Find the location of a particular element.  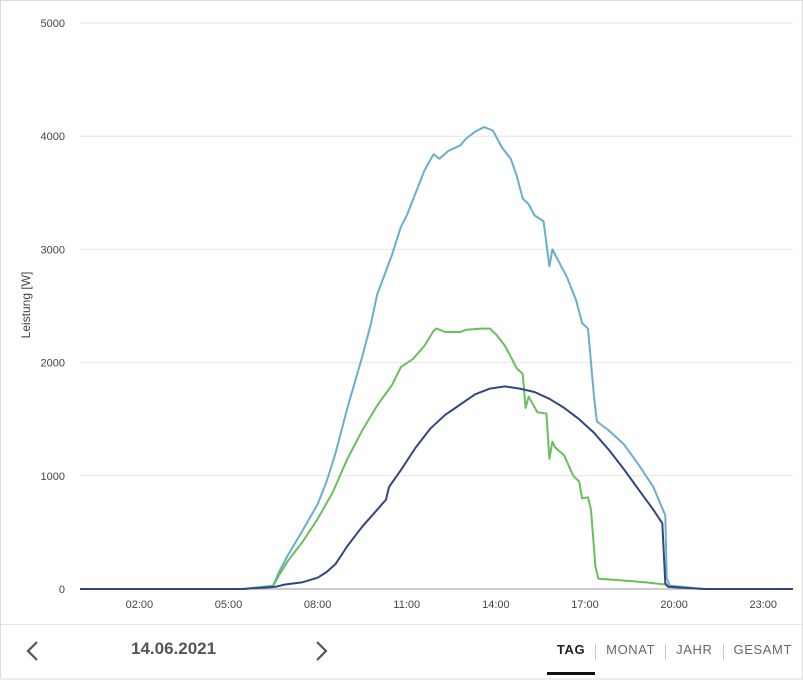

y-tick-labels: 0 1000 2000 3000 4000 5000 is located at coordinates (53, 307).